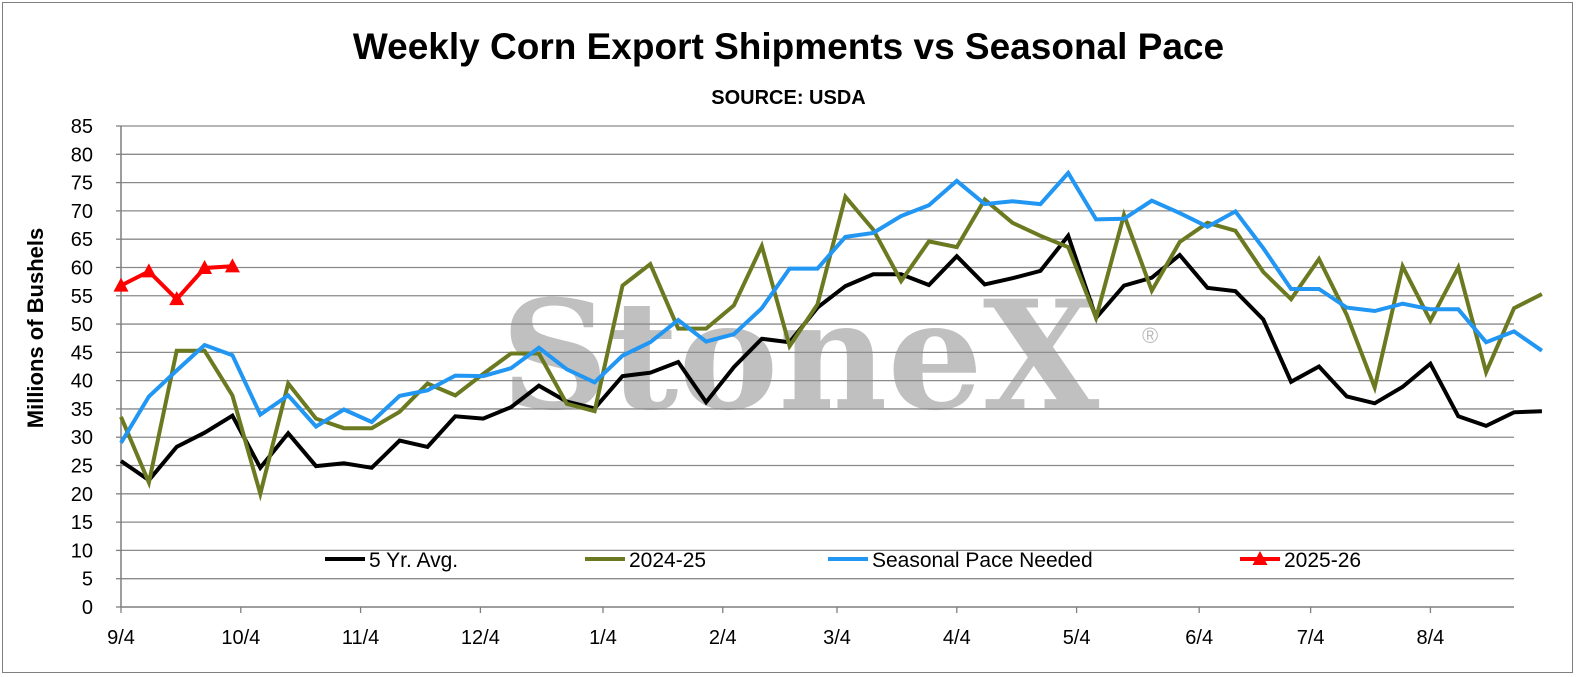 The width and height of the screenshot is (1577, 677). What do you see at coordinates (82, 523) in the screenshot?
I see `y-tick-label: 15` at bounding box center [82, 523].